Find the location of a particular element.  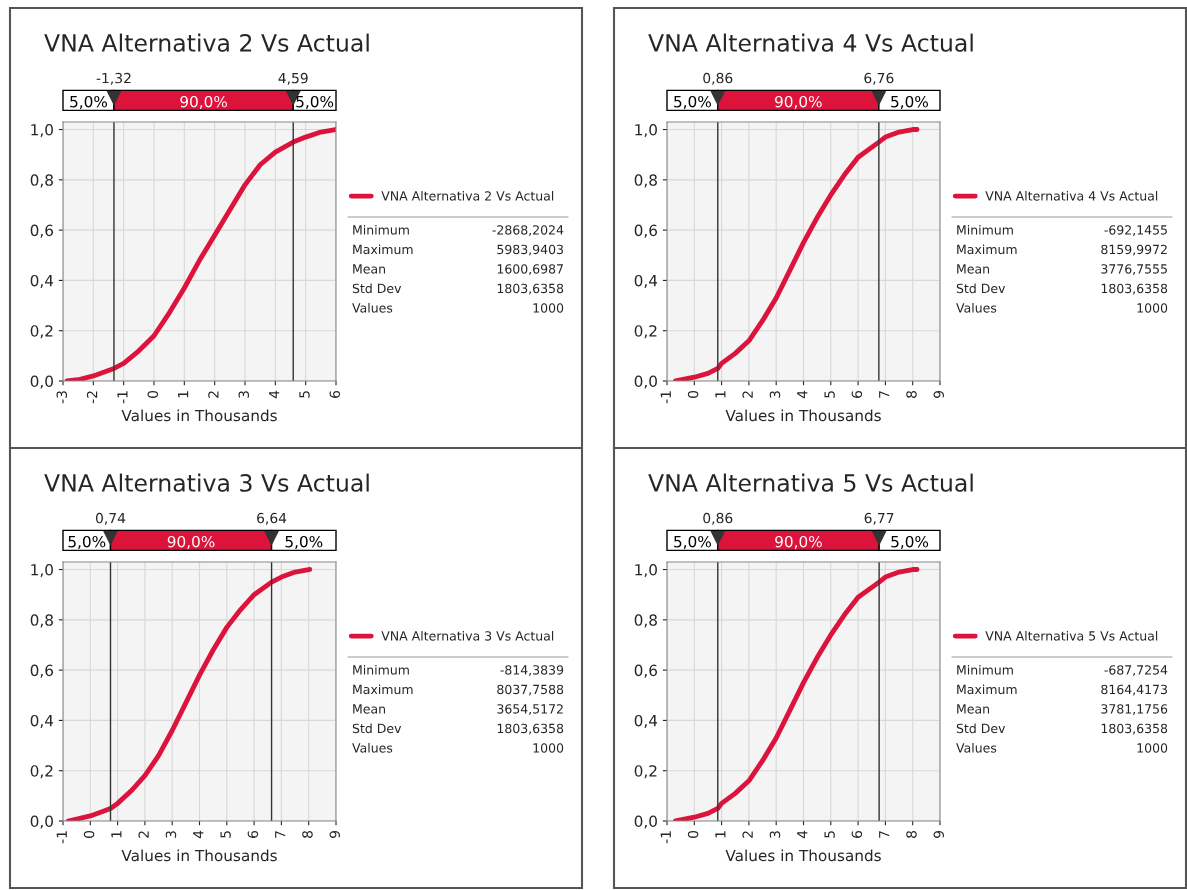

ref-line-label: 0,86 is located at coordinates (718, 78).